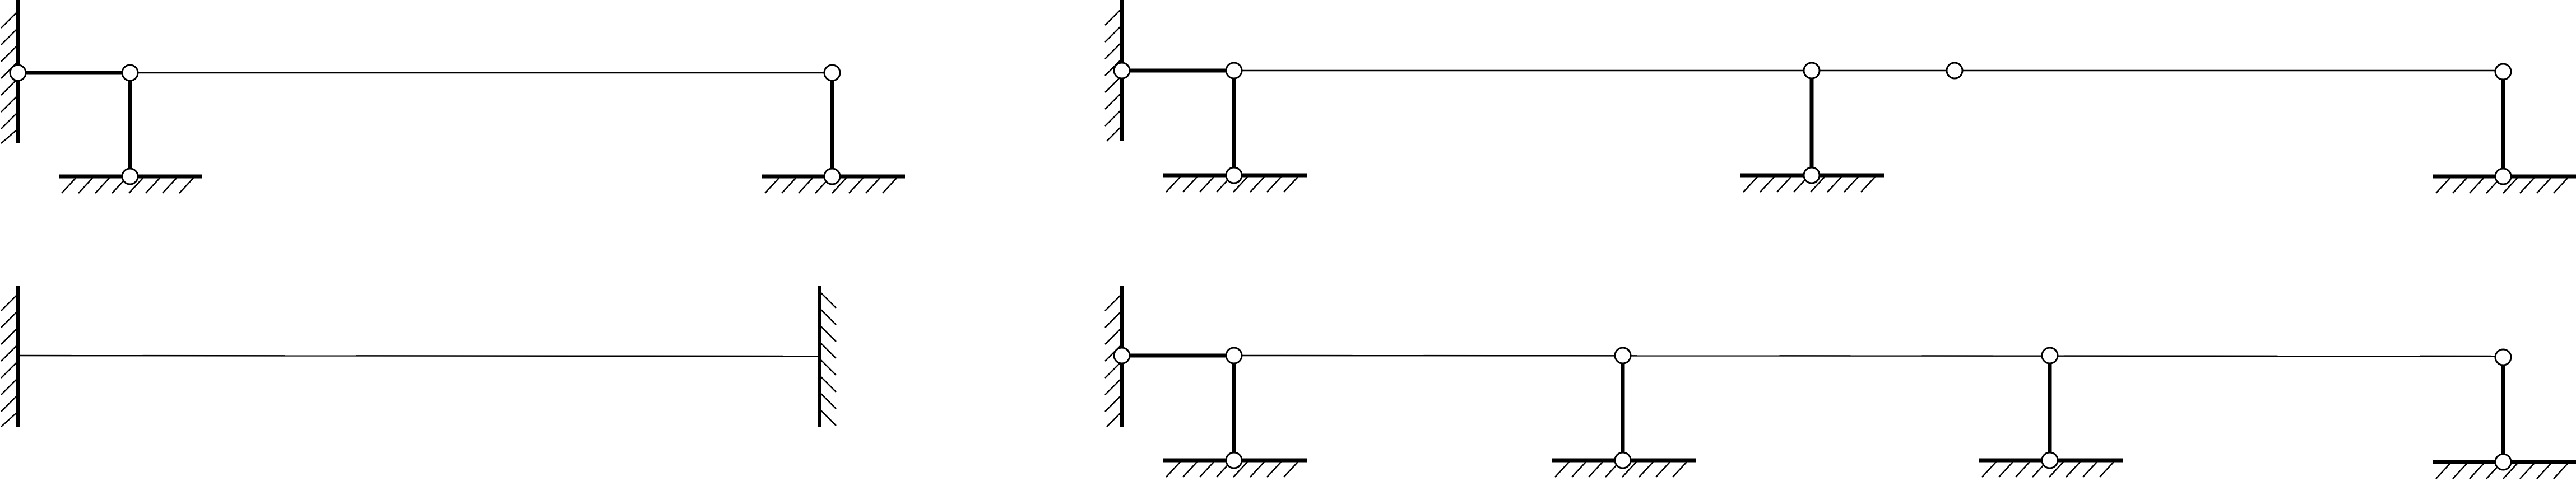 Image resolution: width=2576 pixels, height=481 pixels. I want to click on frame-top-left, so click(453, 97).